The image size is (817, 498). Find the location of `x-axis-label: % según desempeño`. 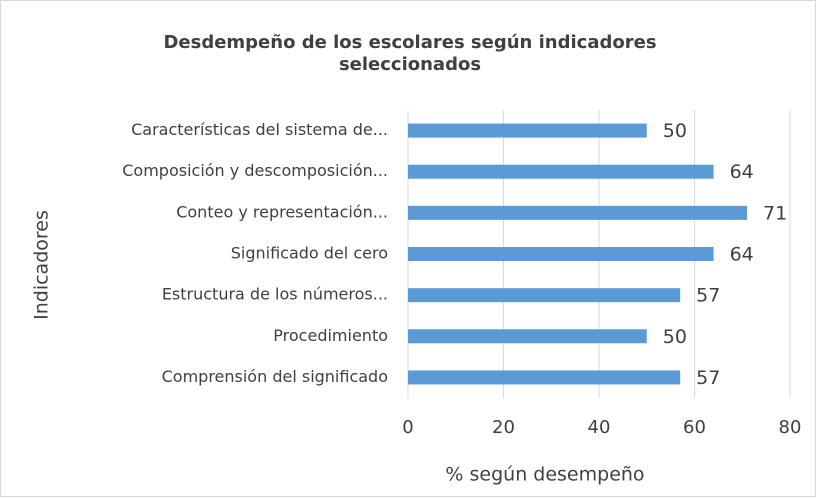

x-axis-label: % según desempeño is located at coordinates (544, 475).